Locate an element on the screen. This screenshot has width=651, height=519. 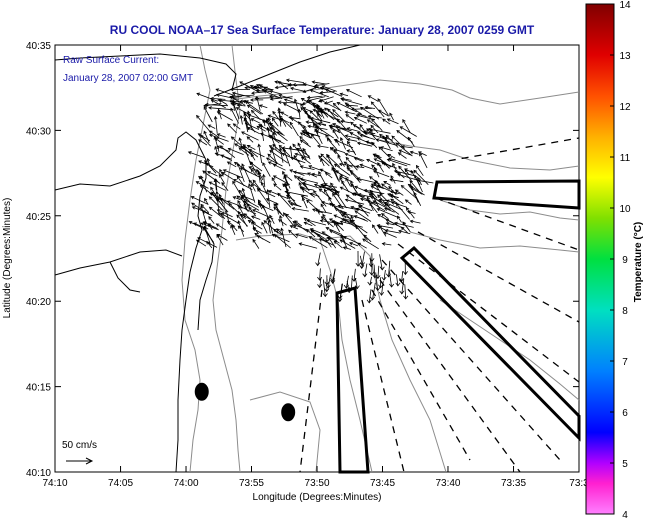
site-marker is located at coordinates (288, 412).